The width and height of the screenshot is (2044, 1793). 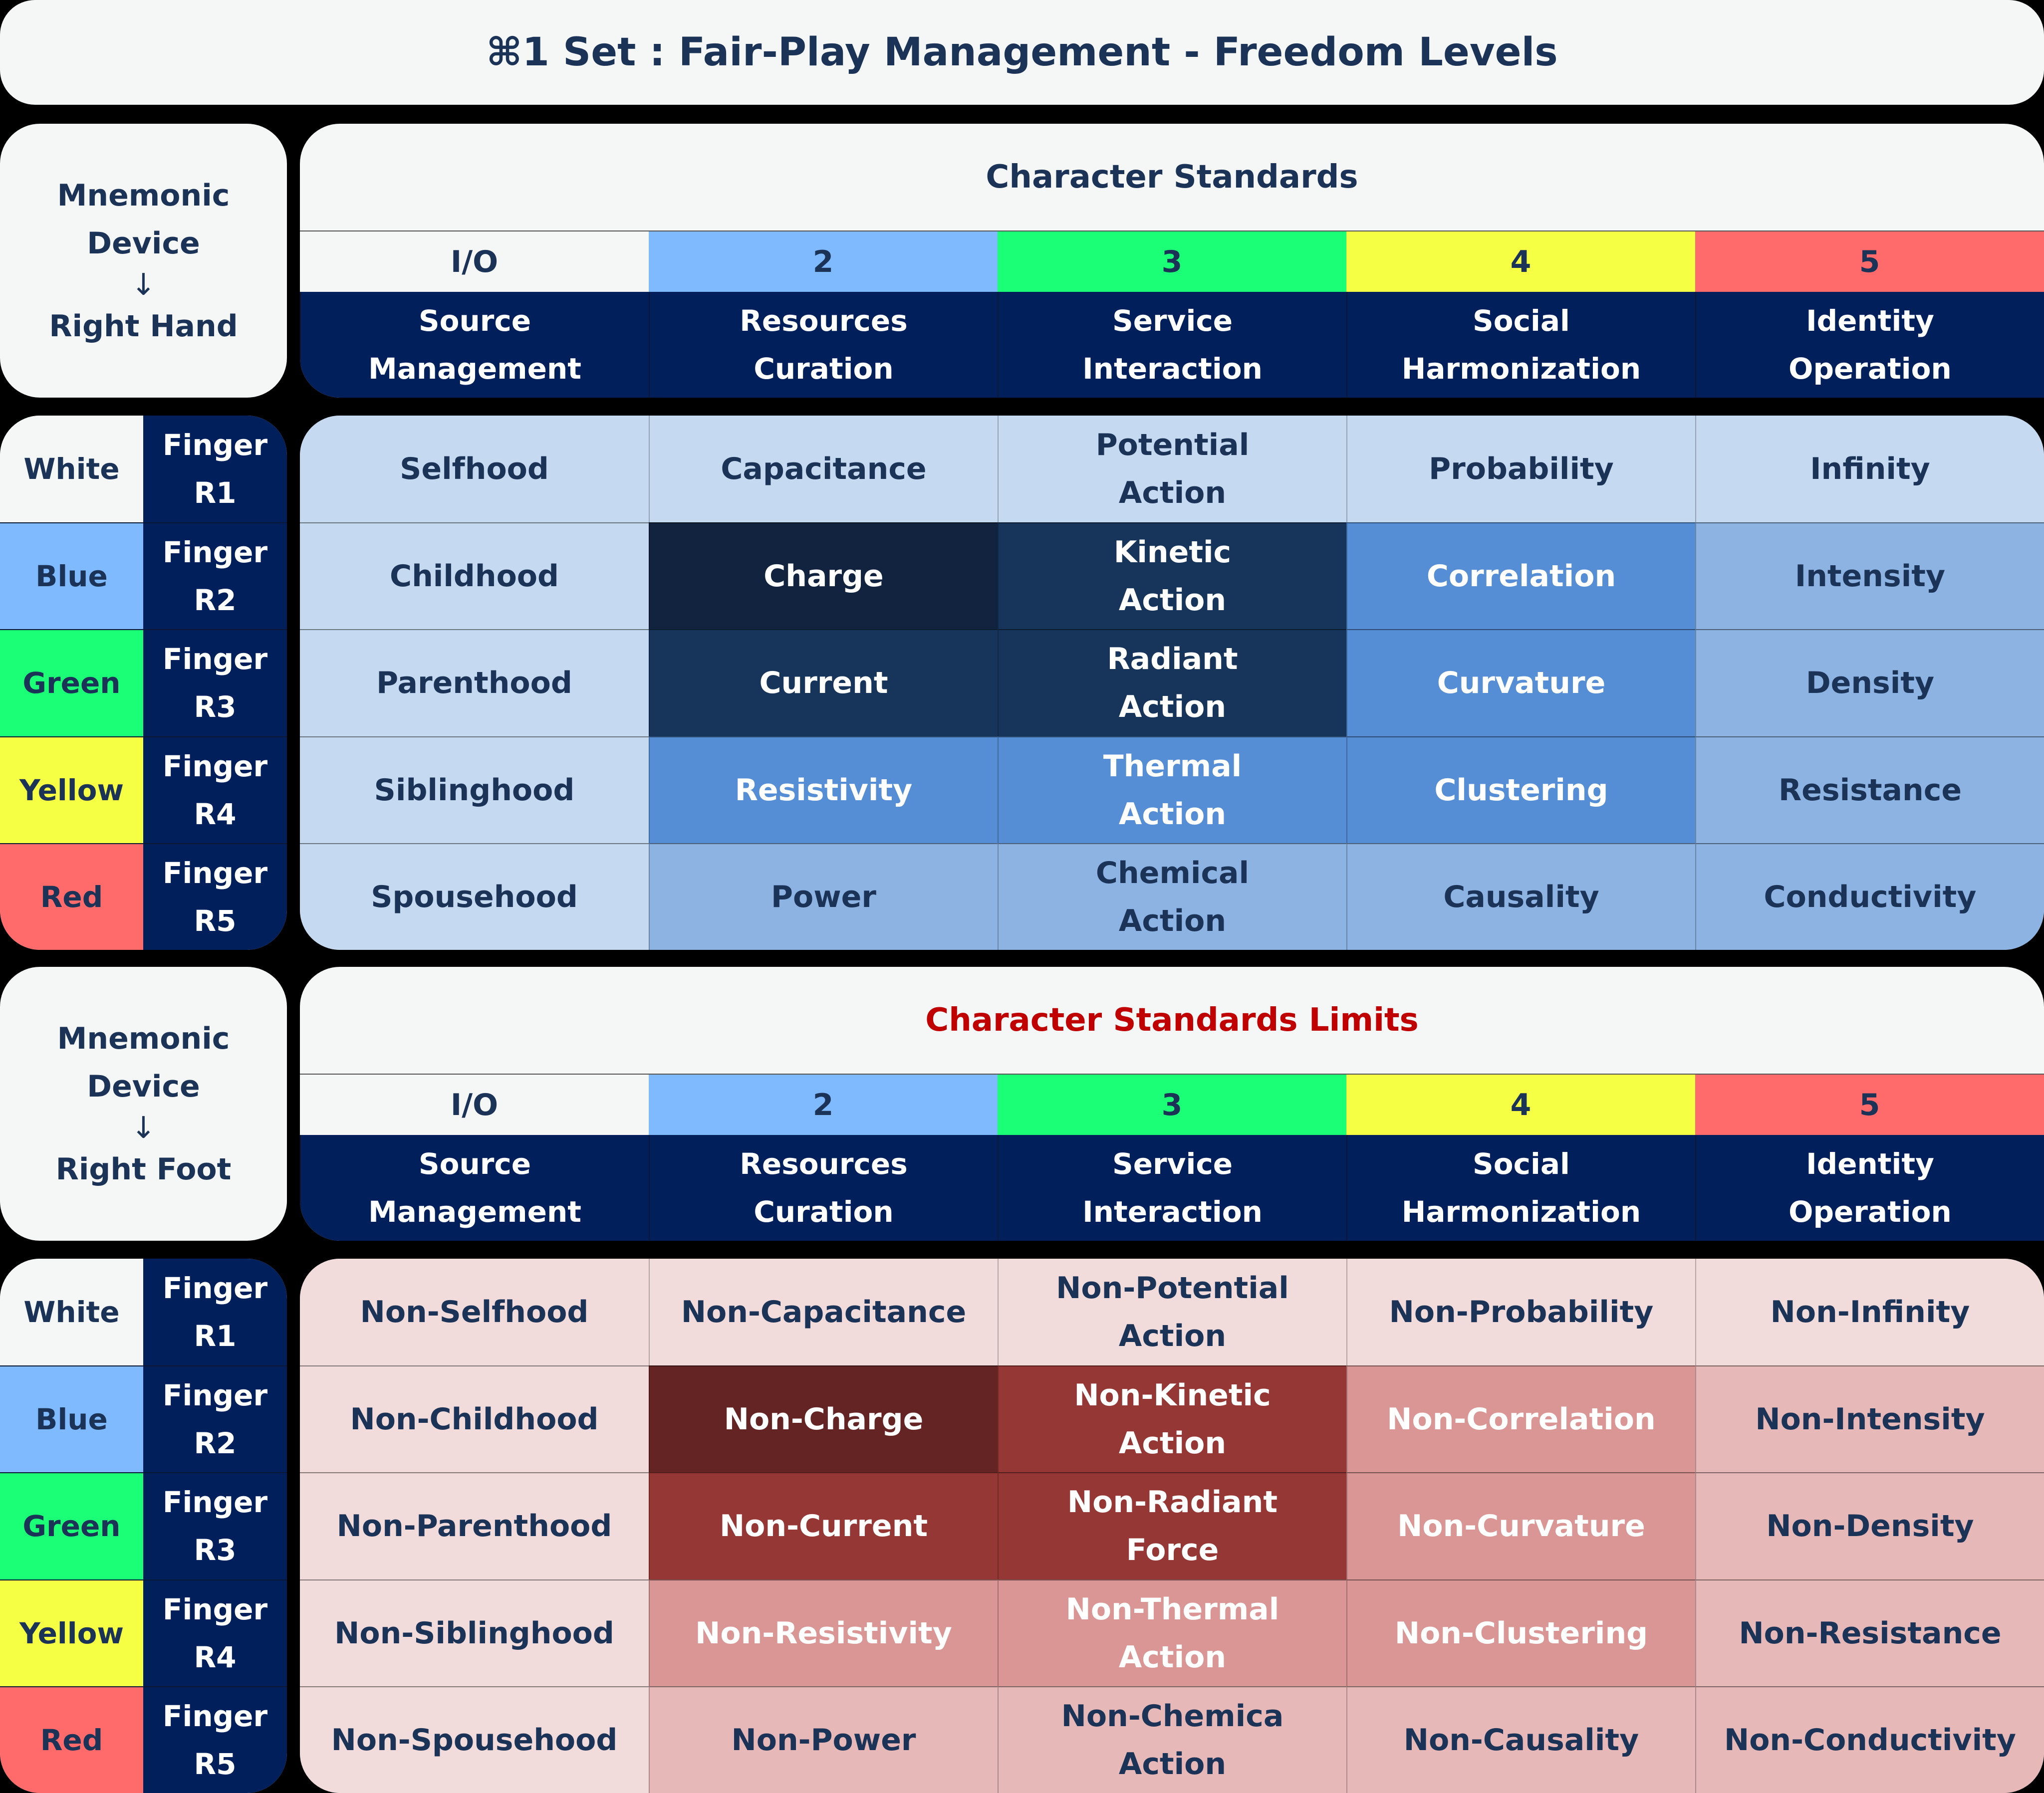 I want to click on grid-cell: Current, so click(x=823, y=682).